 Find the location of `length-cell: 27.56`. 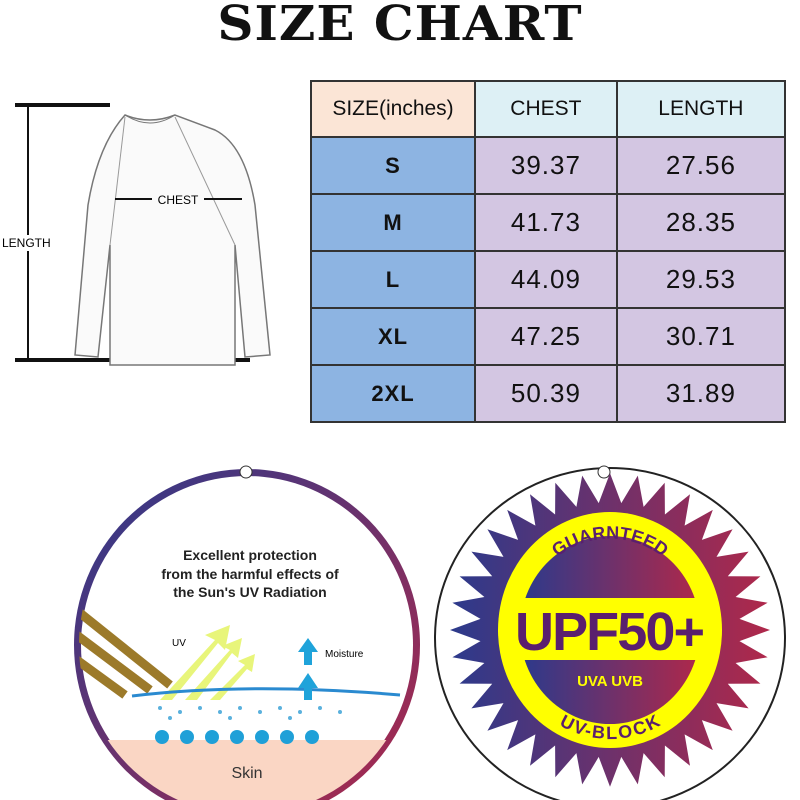

length-cell: 27.56 is located at coordinates (701, 165).